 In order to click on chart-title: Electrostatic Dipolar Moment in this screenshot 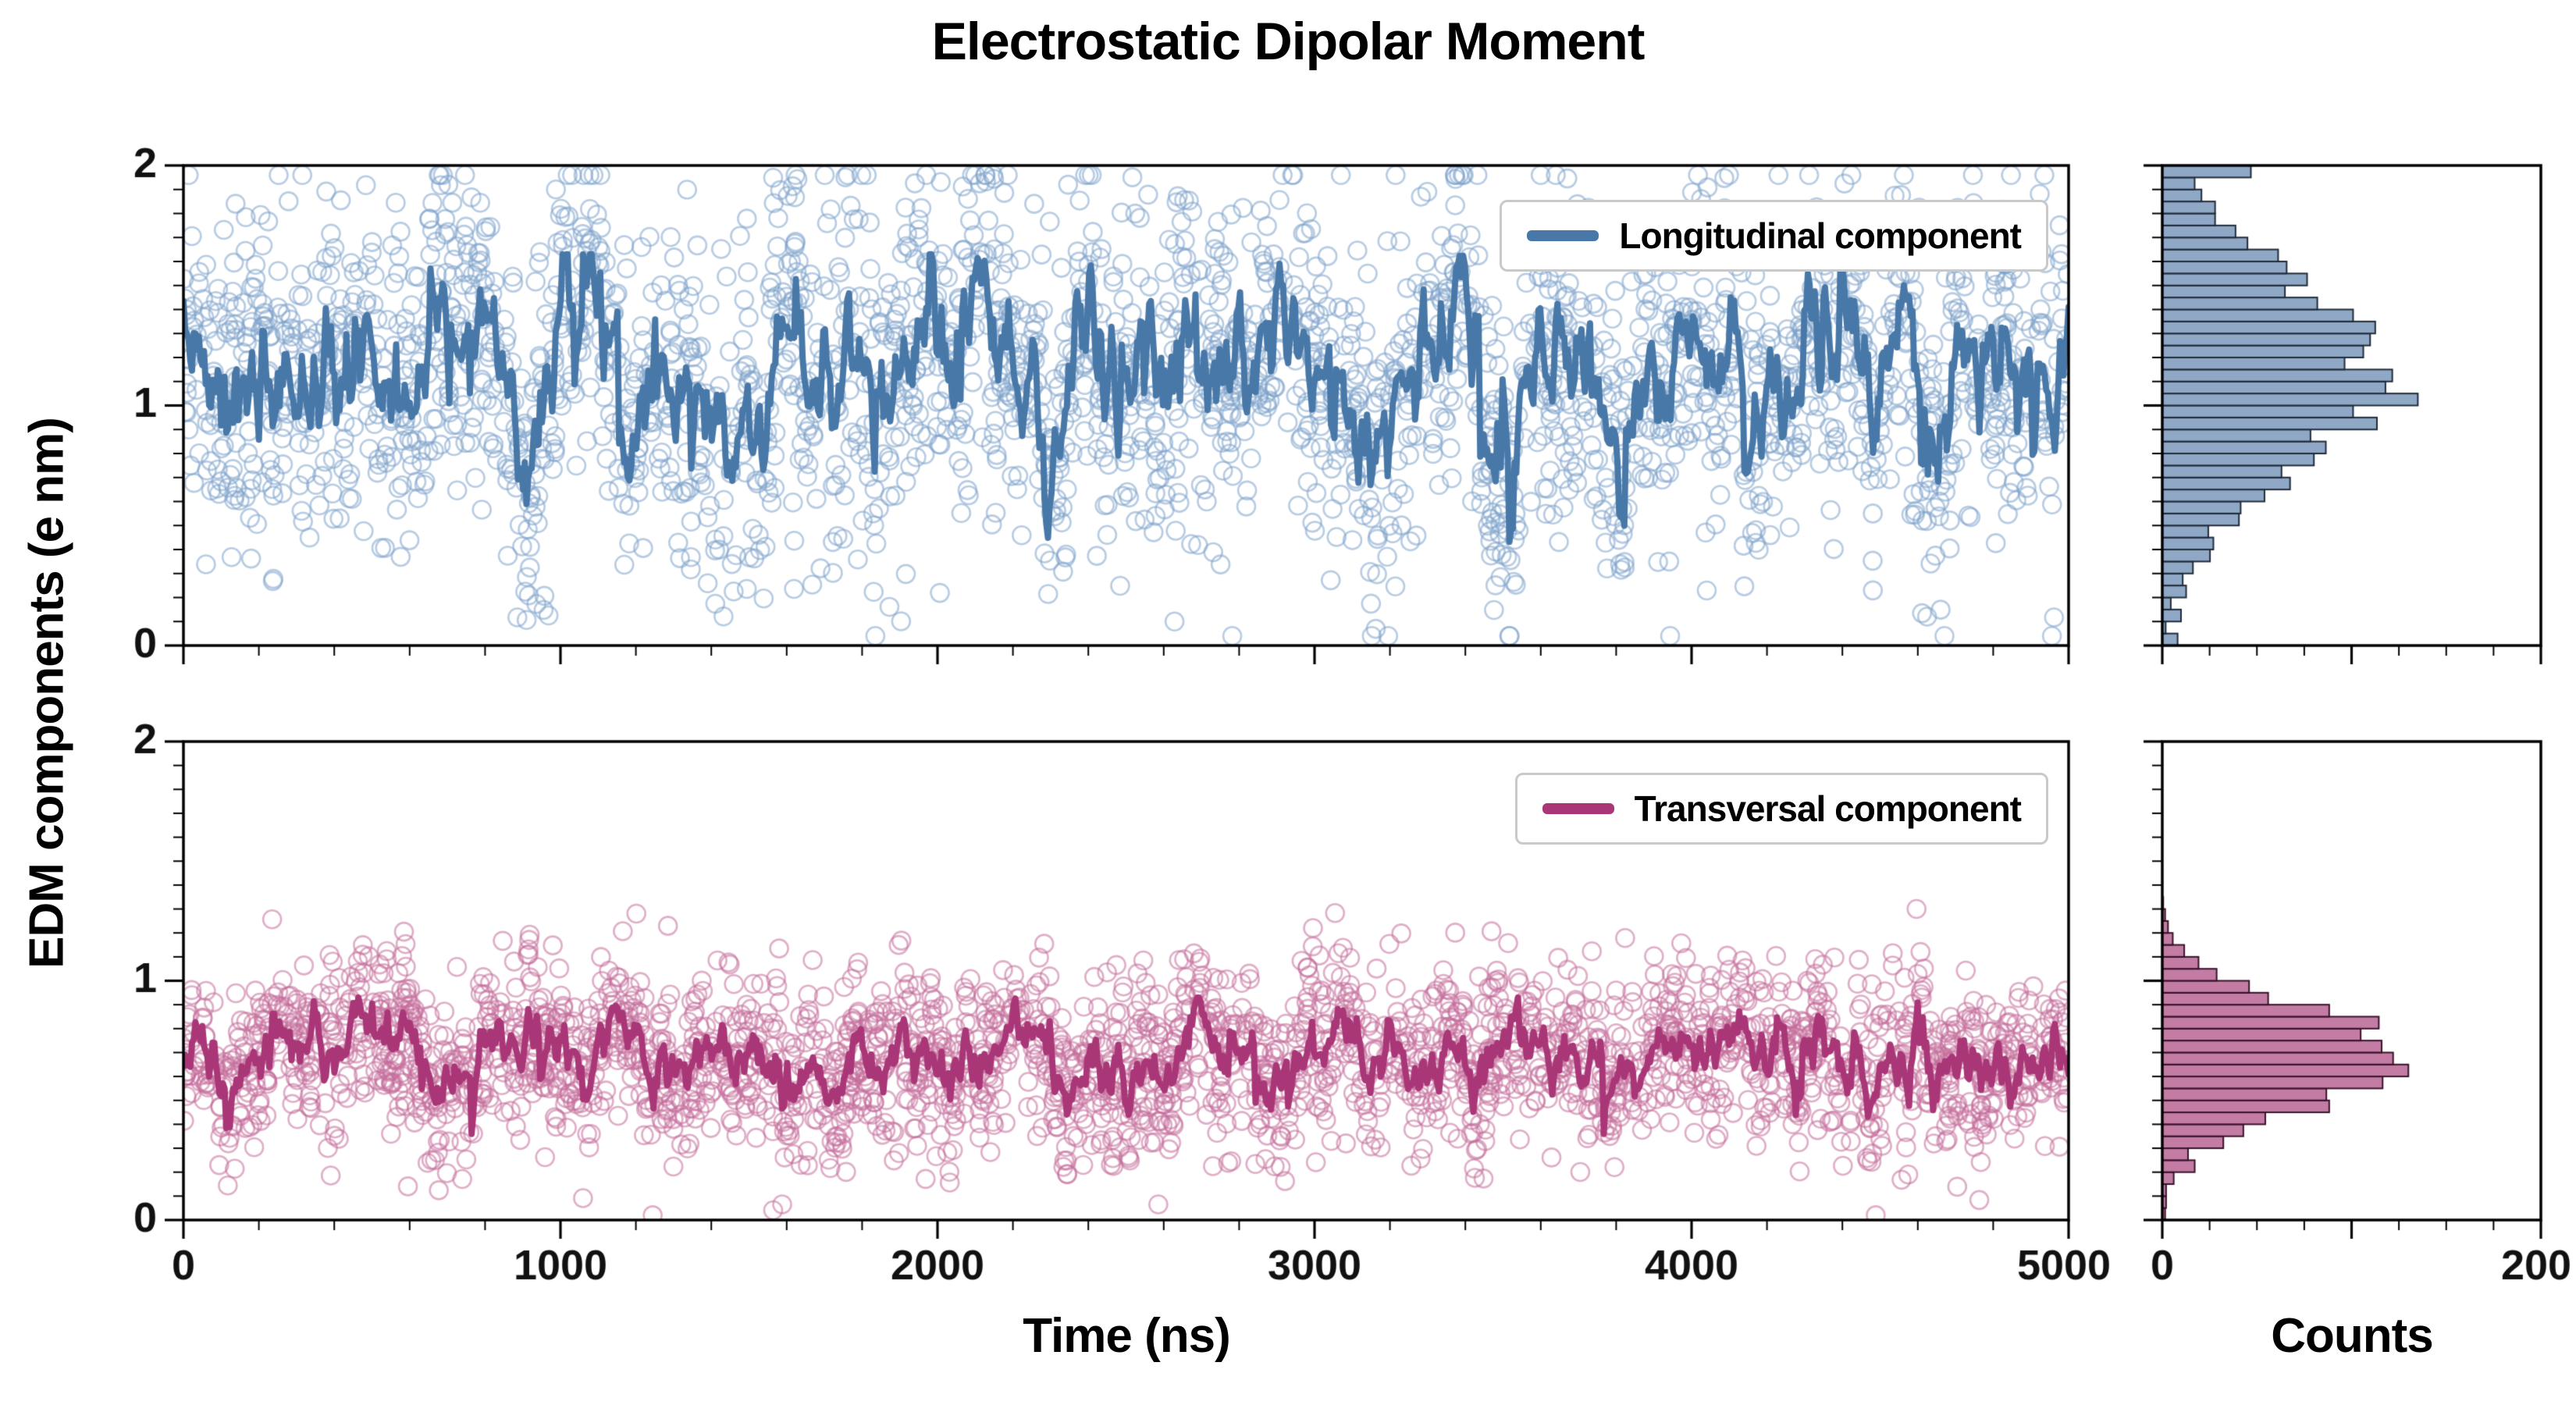, I will do `click(1288, 41)`.